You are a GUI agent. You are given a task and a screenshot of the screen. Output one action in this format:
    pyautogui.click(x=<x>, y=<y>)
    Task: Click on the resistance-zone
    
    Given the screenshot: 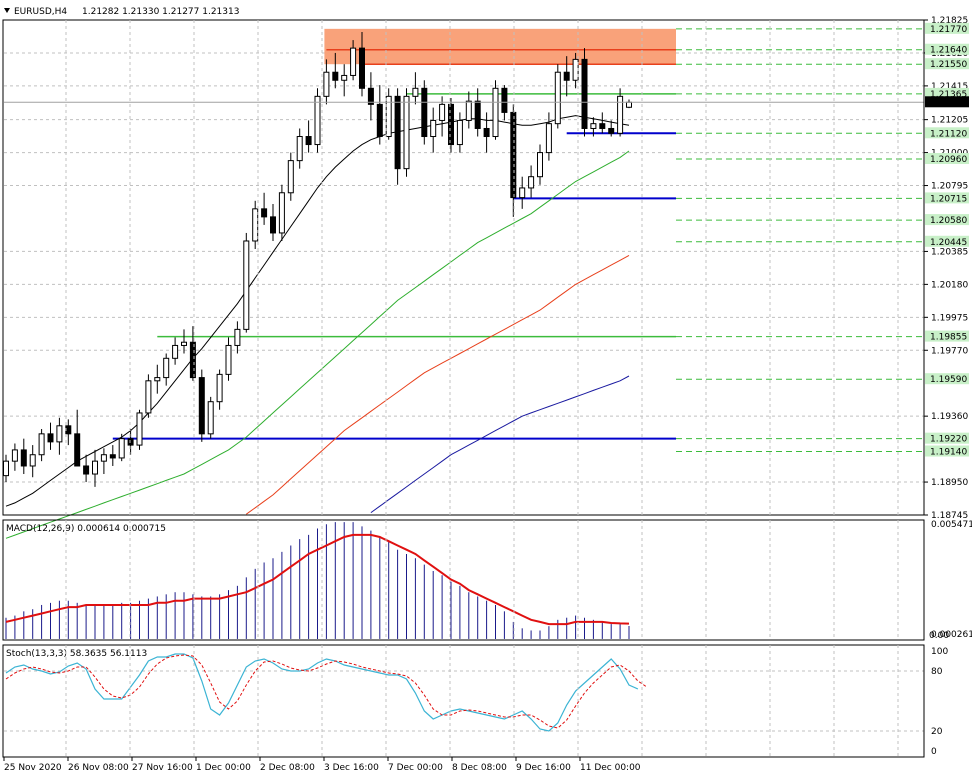 What is the action you would take?
    pyautogui.click(x=500, y=46)
    